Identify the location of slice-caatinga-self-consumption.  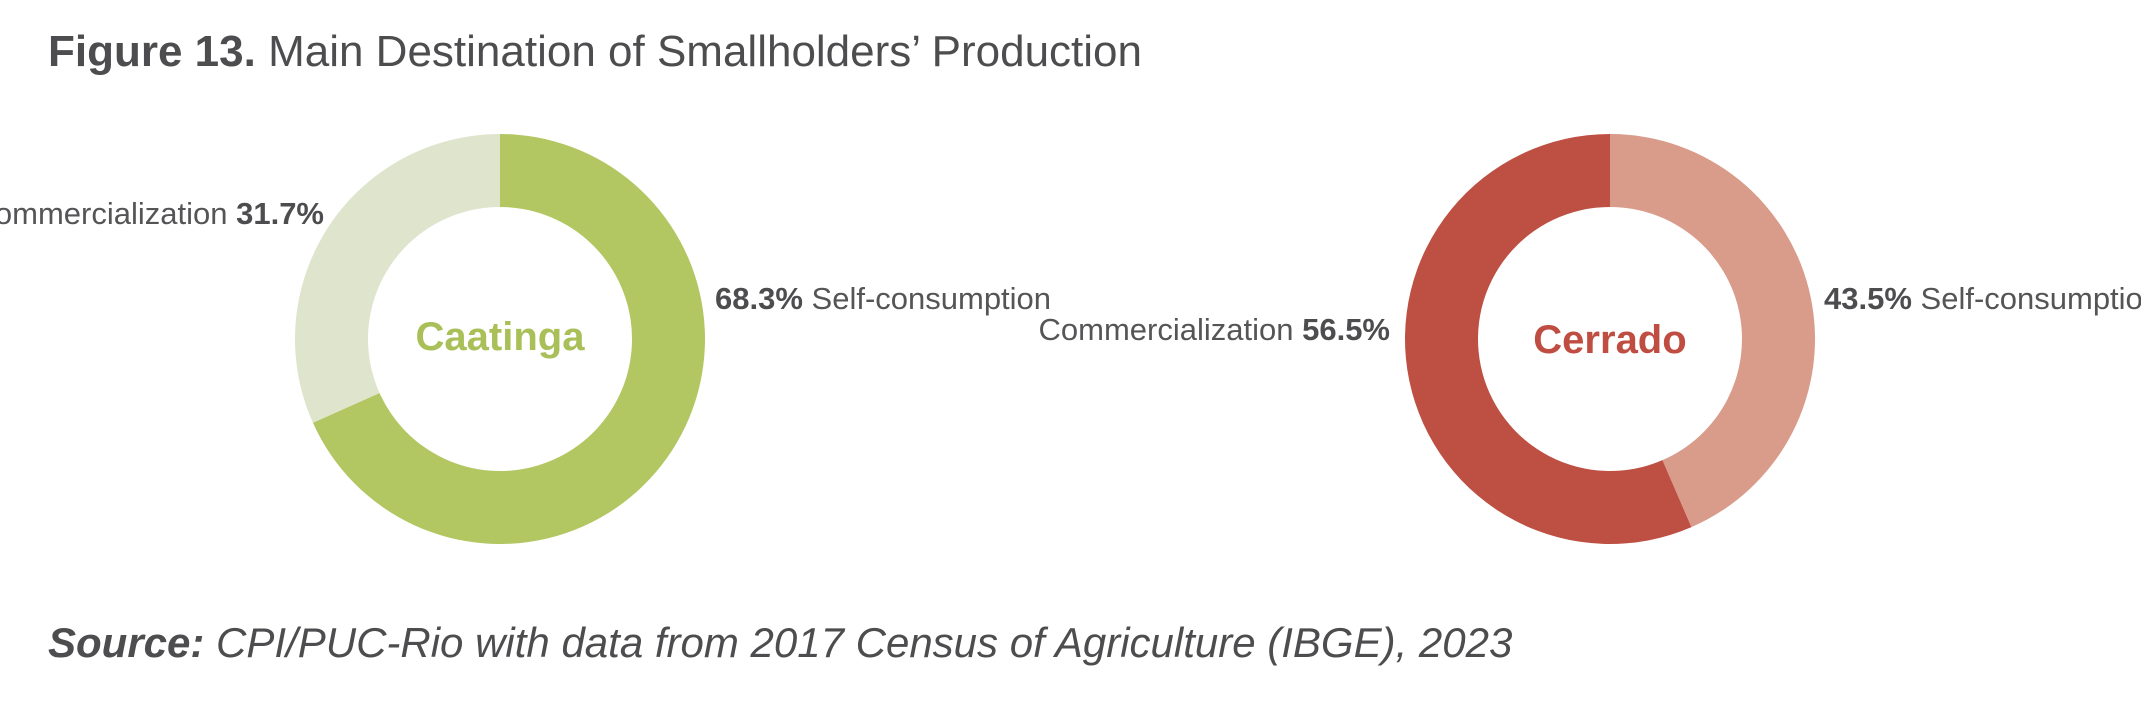
(509, 339).